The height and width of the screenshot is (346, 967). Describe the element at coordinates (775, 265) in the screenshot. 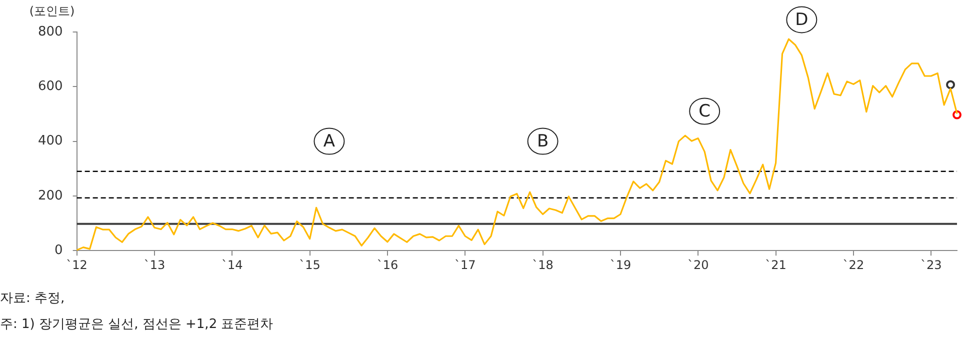

I see `x-tick-label: `21` at that location.